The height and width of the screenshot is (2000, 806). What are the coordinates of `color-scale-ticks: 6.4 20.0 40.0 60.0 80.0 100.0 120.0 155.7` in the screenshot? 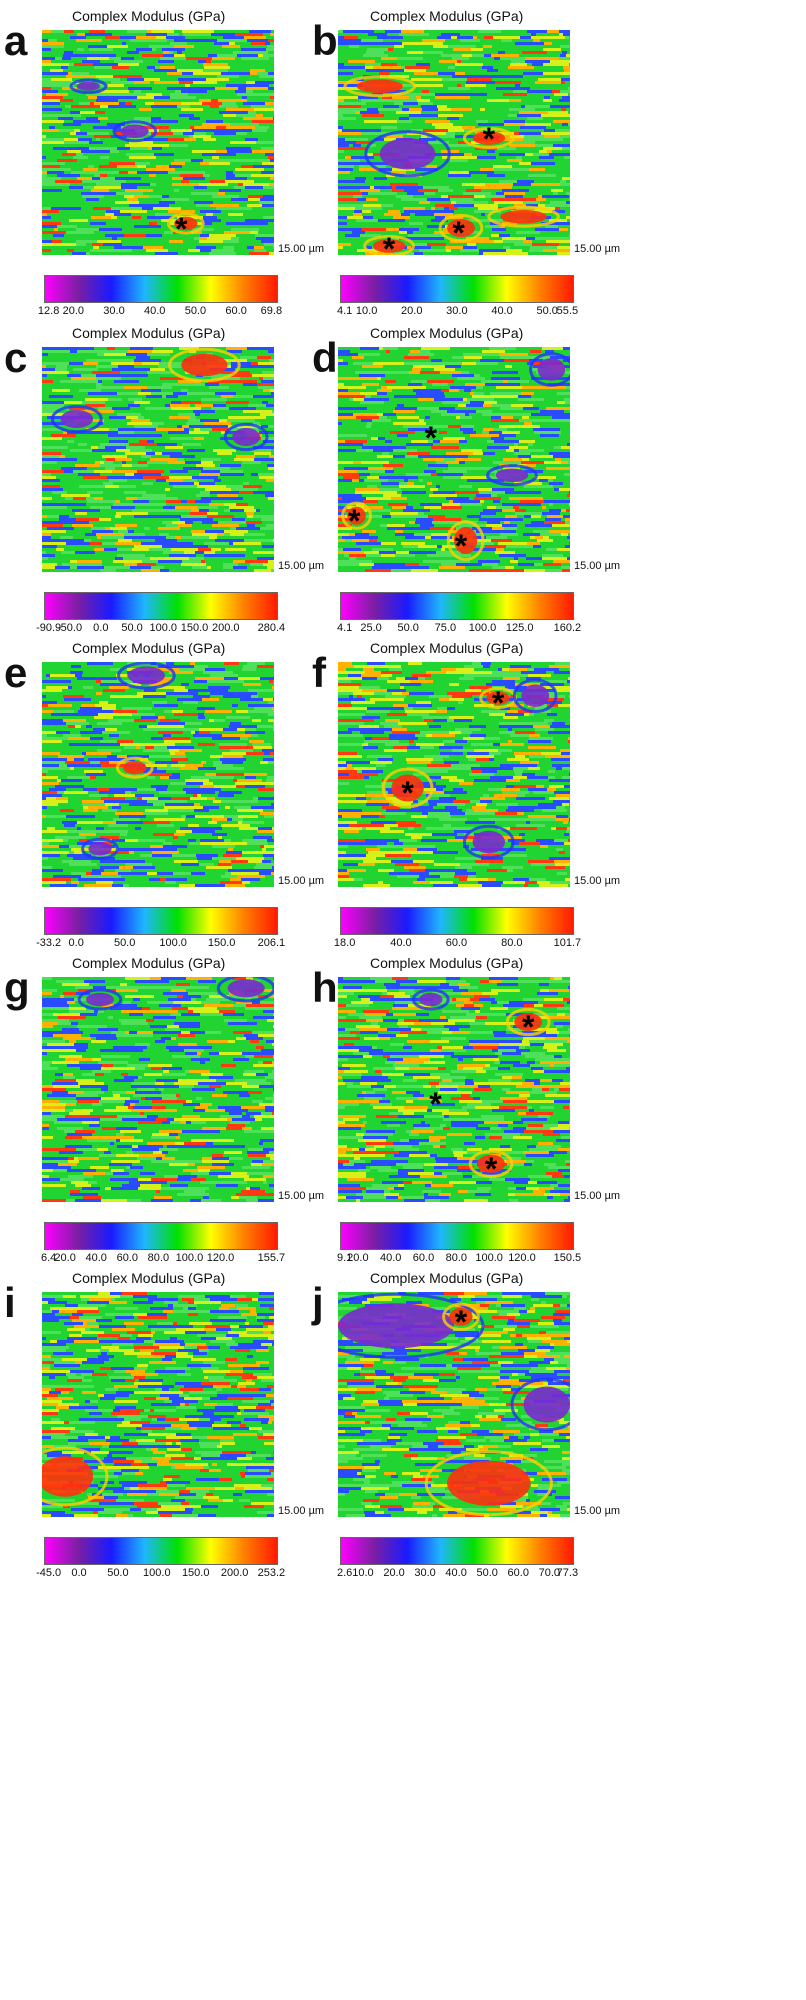 It's located at (162, 1259).